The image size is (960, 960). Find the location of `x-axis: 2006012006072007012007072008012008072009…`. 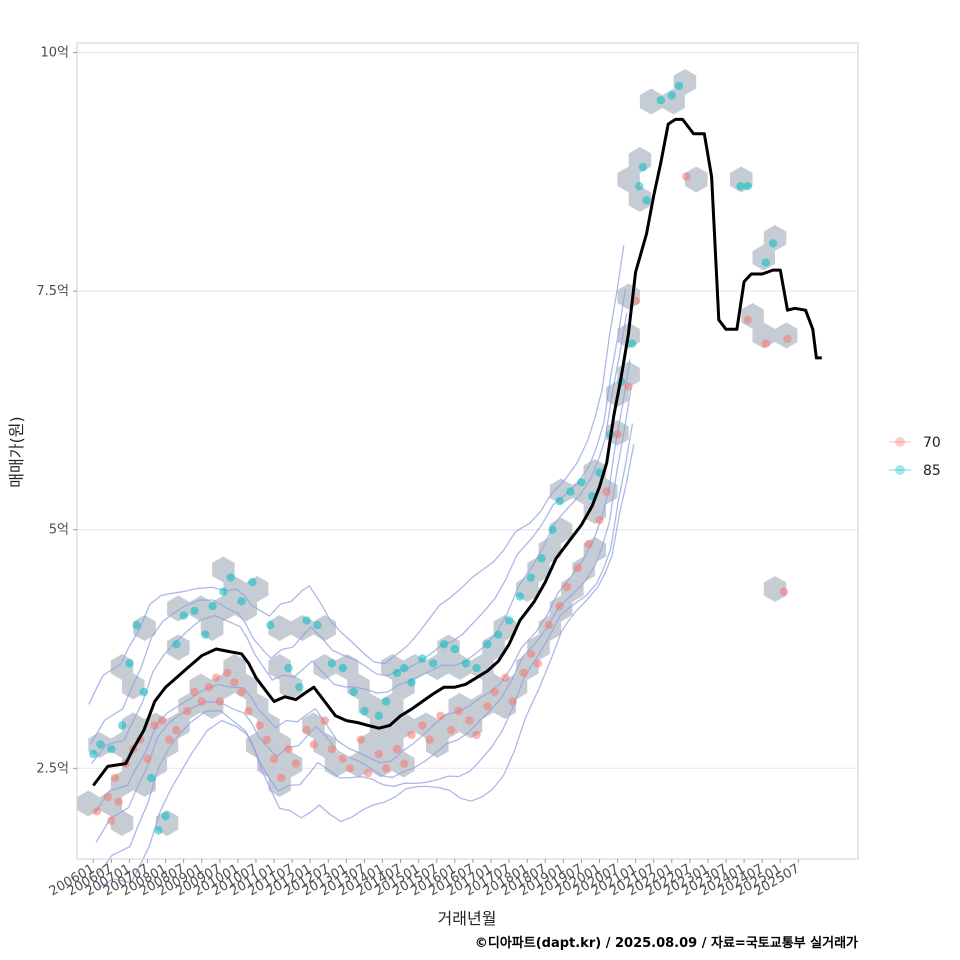

x-axis: 2006012006072007012007072008012008072009… is located at coordinates (424, 879).